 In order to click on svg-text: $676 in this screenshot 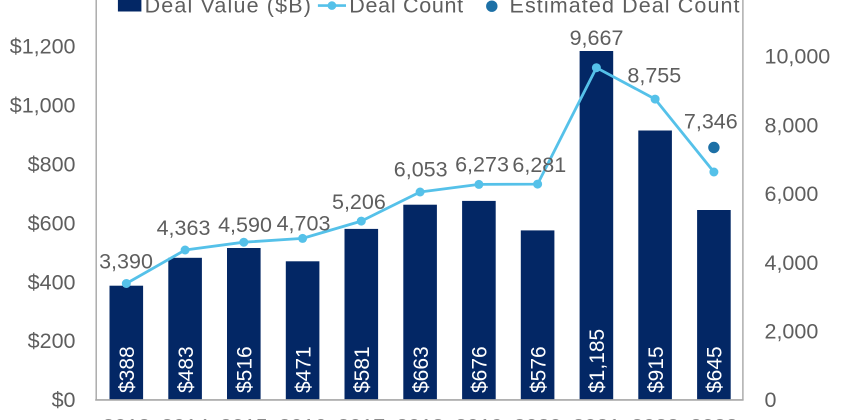, I will do `click(480, 369)`.